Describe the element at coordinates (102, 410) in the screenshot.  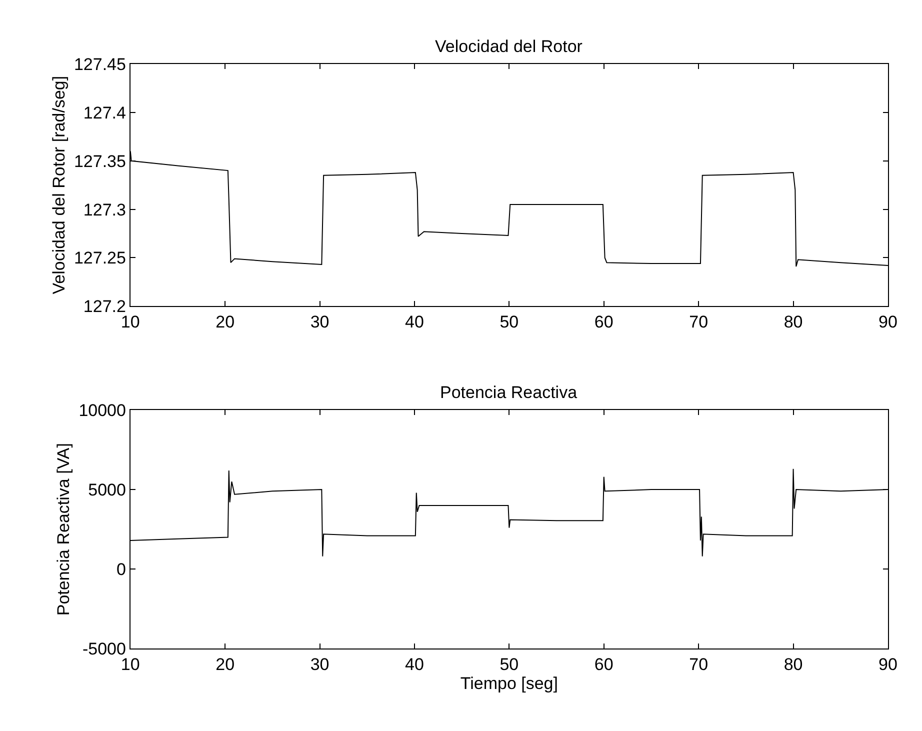
I see `y-tick-label: 10000` at that location.